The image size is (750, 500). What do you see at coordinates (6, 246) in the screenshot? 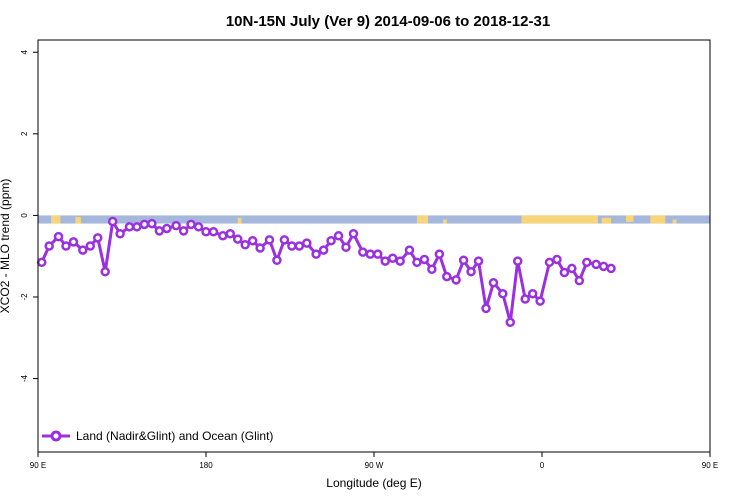
I see `y-axis-label: XCO2 - MLO trend (ppm)` at bounding box center [6, 246].